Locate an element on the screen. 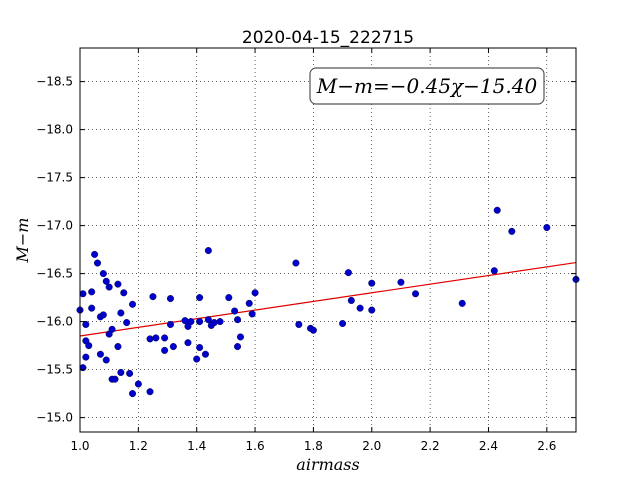 Image resolution: width=640 pixels, height=480 pixels. x-tick-label: 2.0 is located at coordinates (371, 446).